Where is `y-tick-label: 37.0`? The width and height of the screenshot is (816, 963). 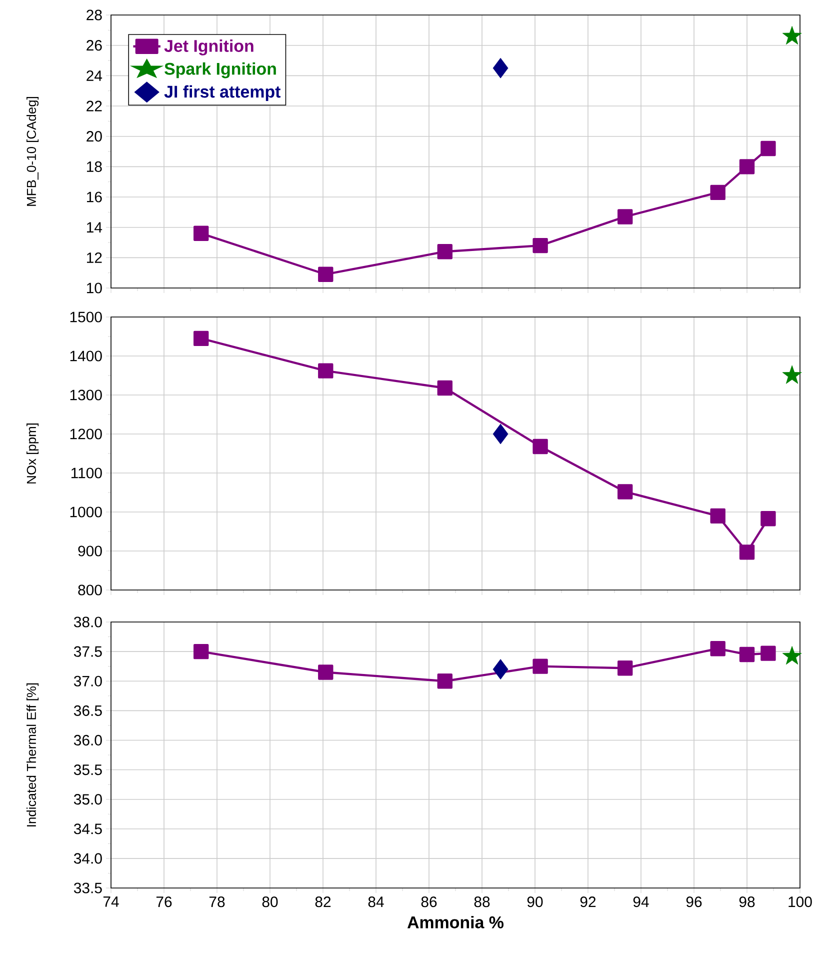 y-tick-label: 37.0 is located at coordinates (88, 681).